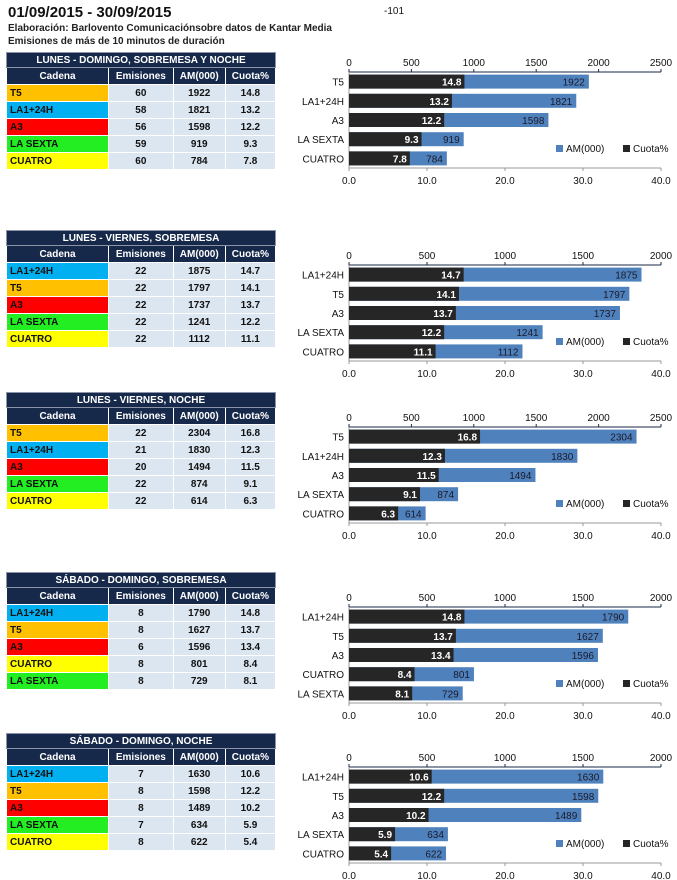 The width and height of the screenshot is (677, 880). Describe the element at coordinates (199, 110) in the screenshot. I see `am-cell: 1821` at that location.